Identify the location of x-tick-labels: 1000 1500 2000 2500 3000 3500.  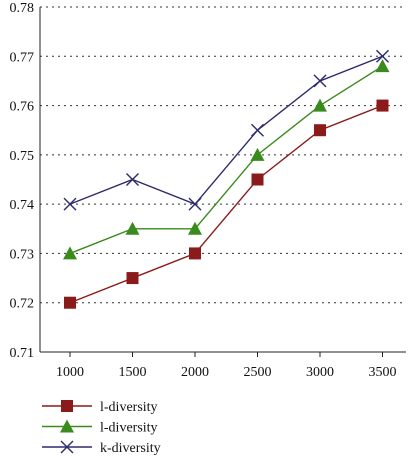
(226, 372).